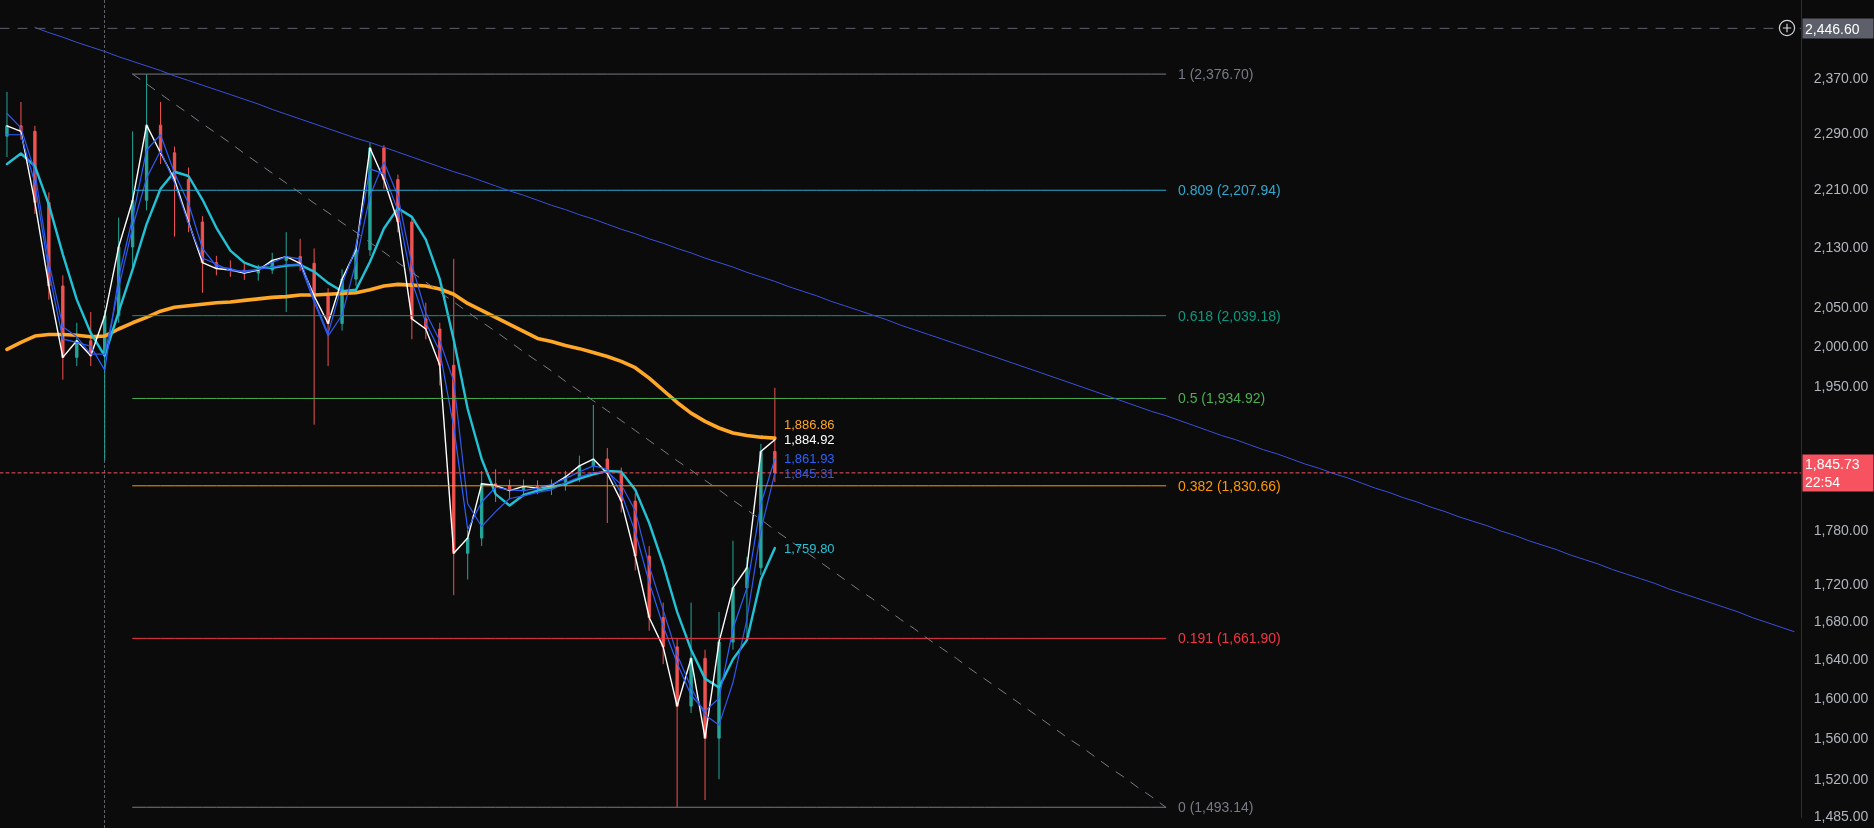 This screenshot has height=828, width=1874. I want to click on series-label: 0.5 (1,934.92), so click(1222, 398).